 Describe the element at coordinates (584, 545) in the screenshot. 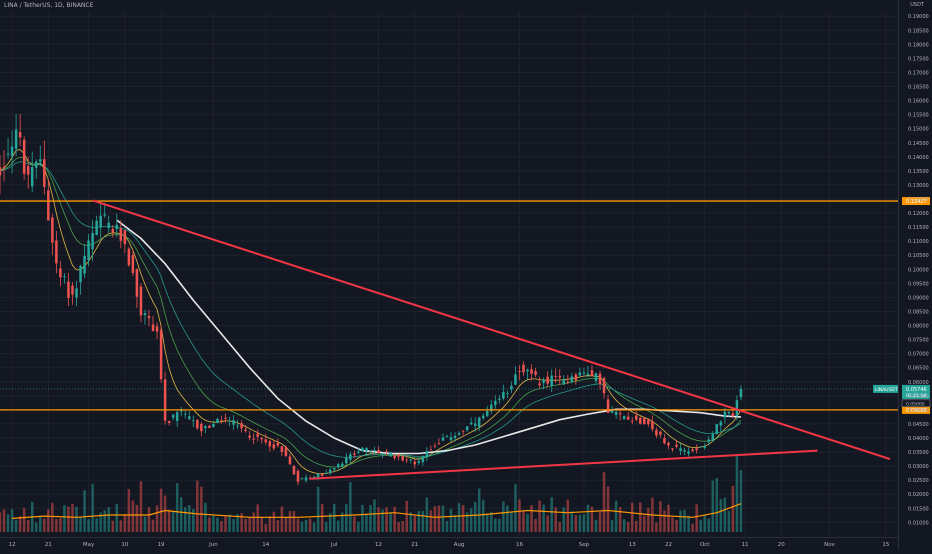

I see `x-tick-label: Sep` at that location.